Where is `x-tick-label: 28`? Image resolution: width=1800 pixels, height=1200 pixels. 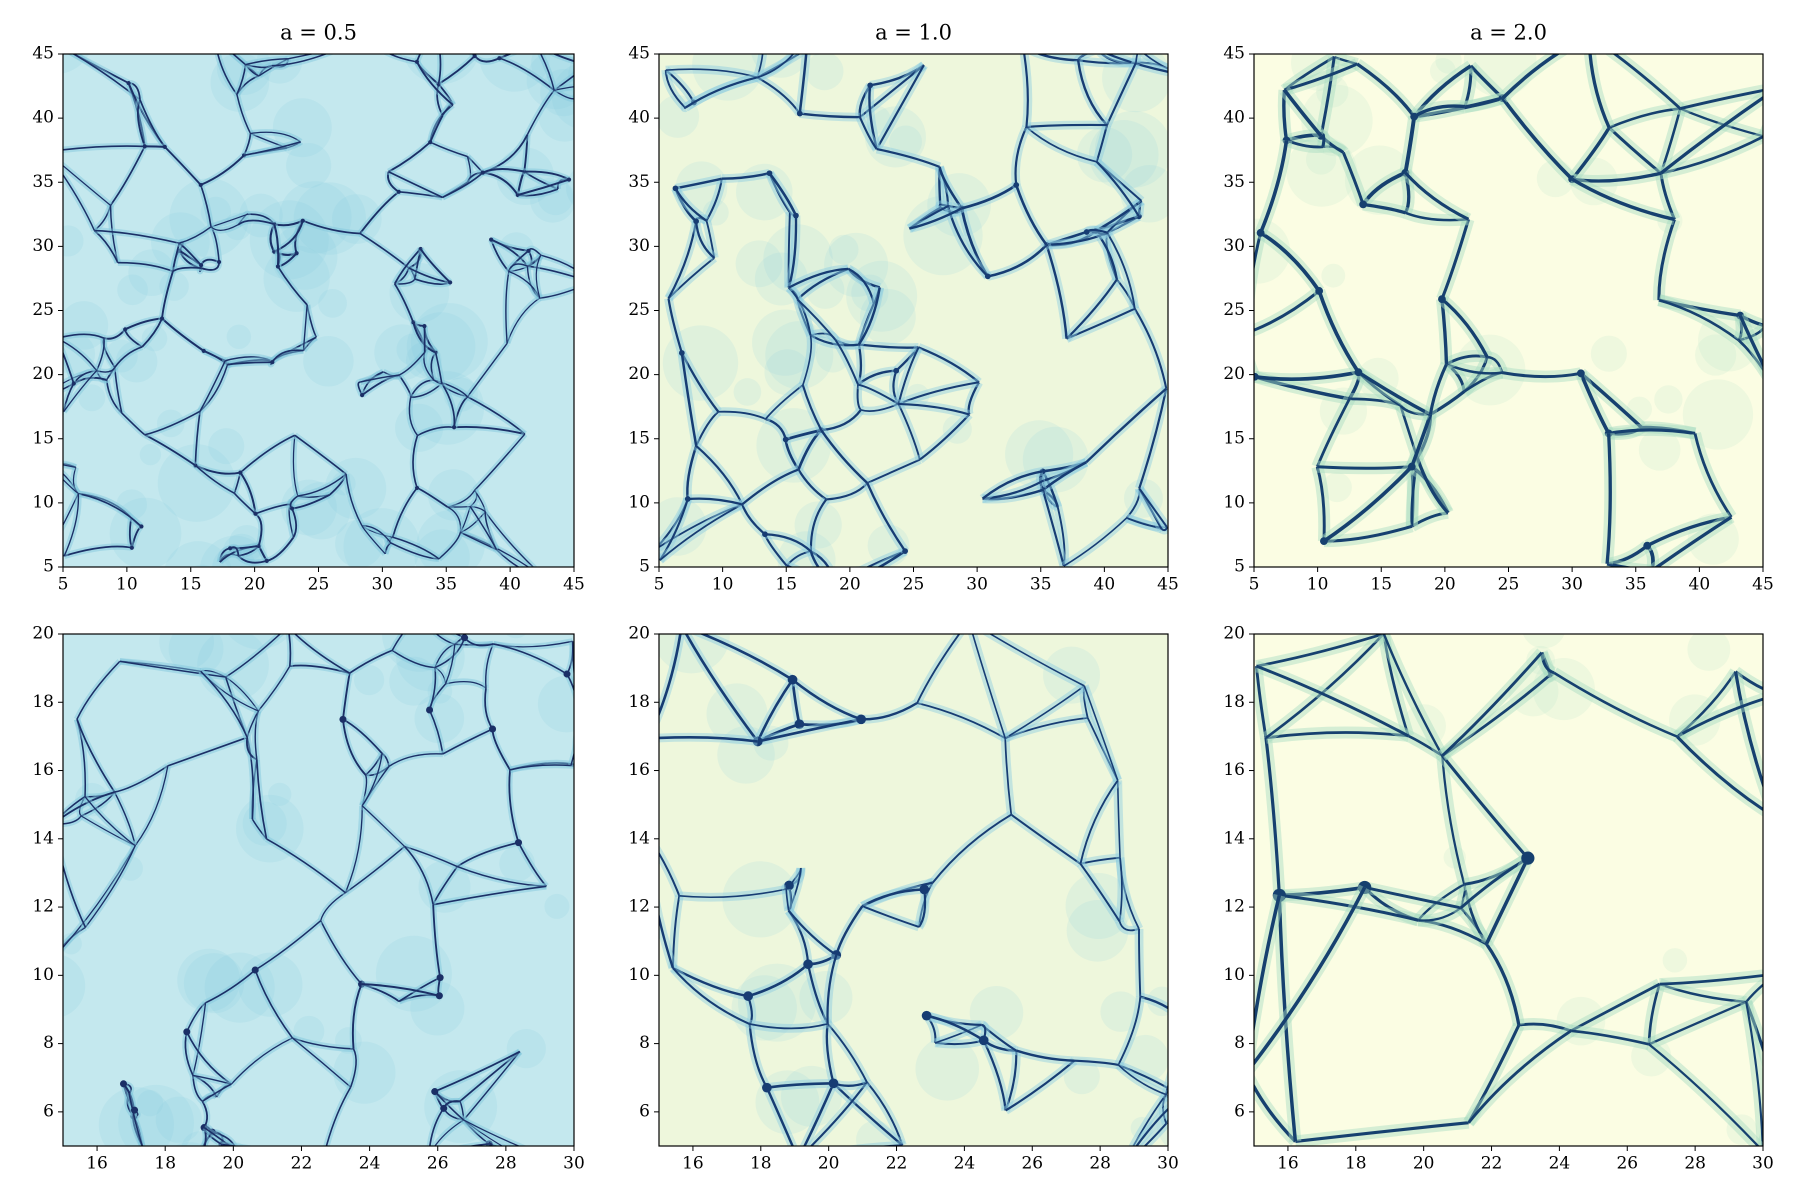 x-tick-label: 28 is located at coordinates (1695, 1164).